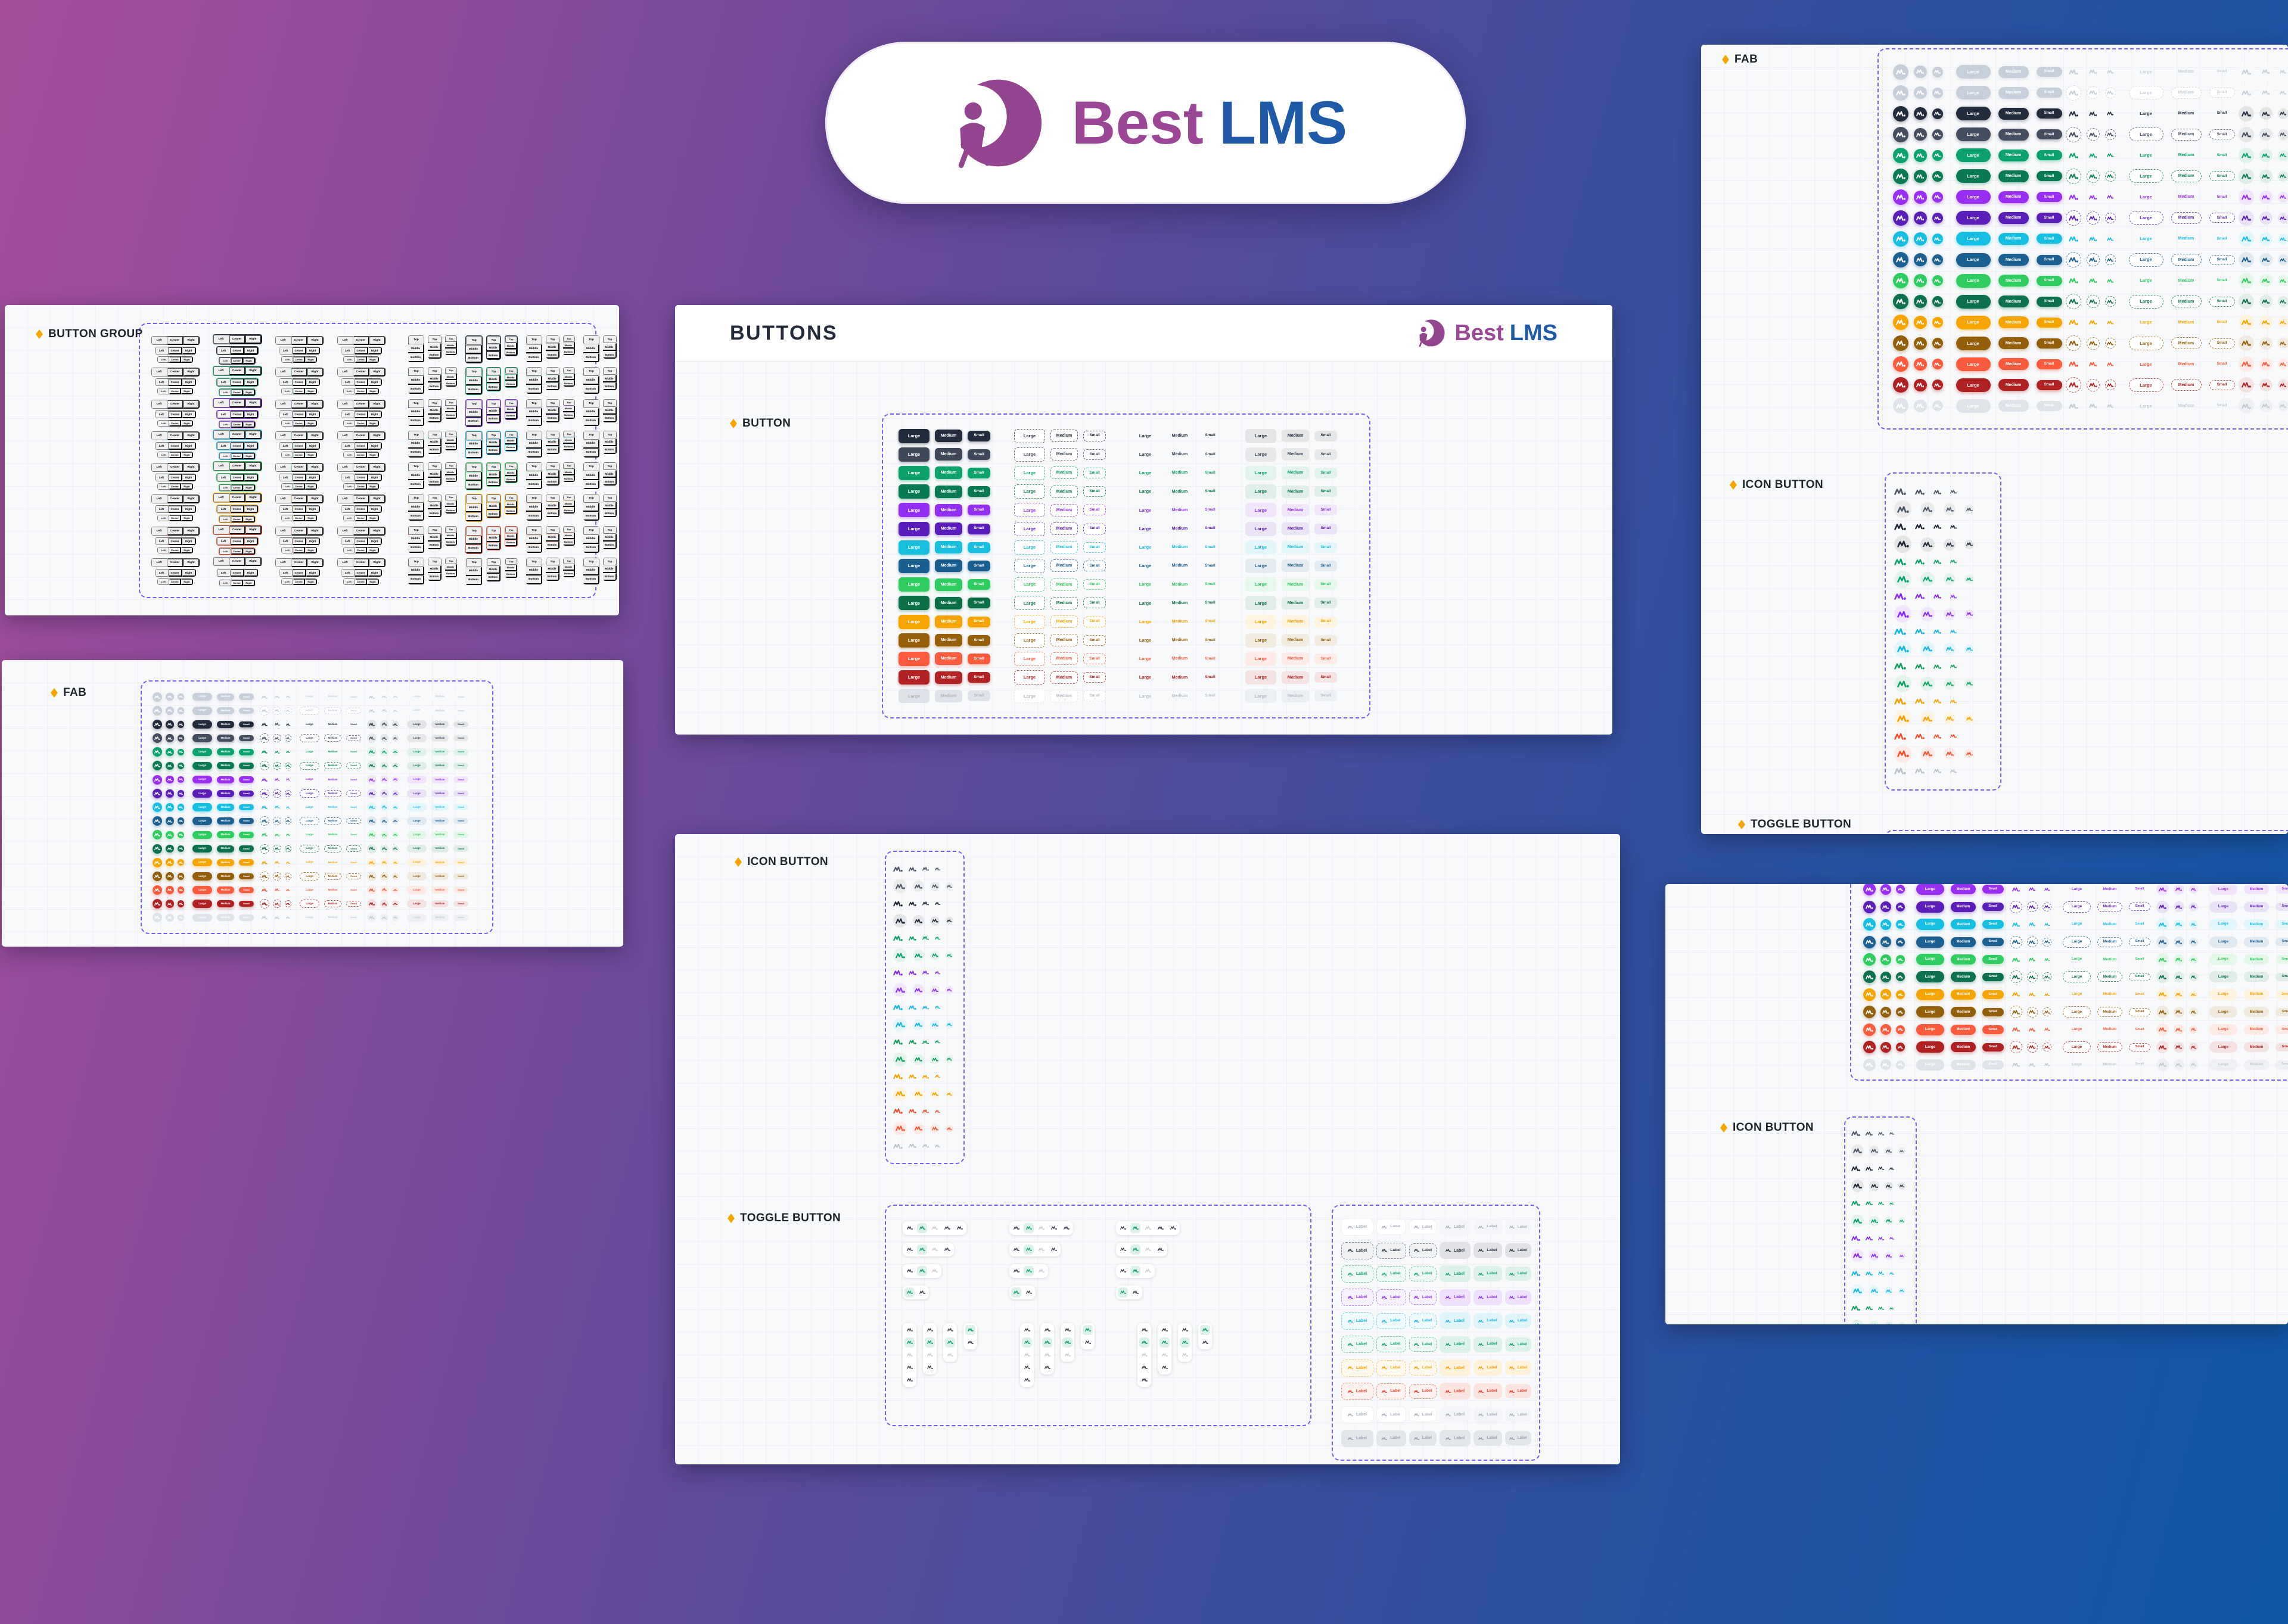 This screenshot has height=1624, width=2288. Describe the element at coordinates (979, 658) in the screenshot. I see `button-solid-small: Small` at that location.